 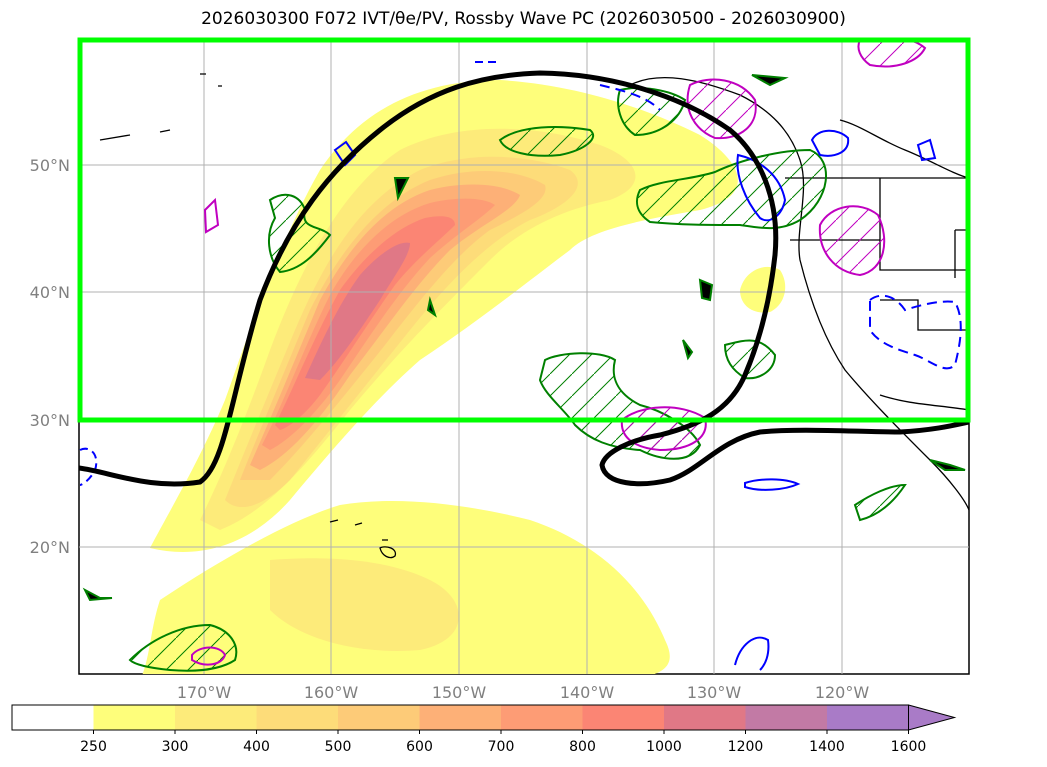 What do you see at coordinates (93, 747) in the screenshot?
I see `colorbar-tick-label: 250` at bounding box center [93, 747].